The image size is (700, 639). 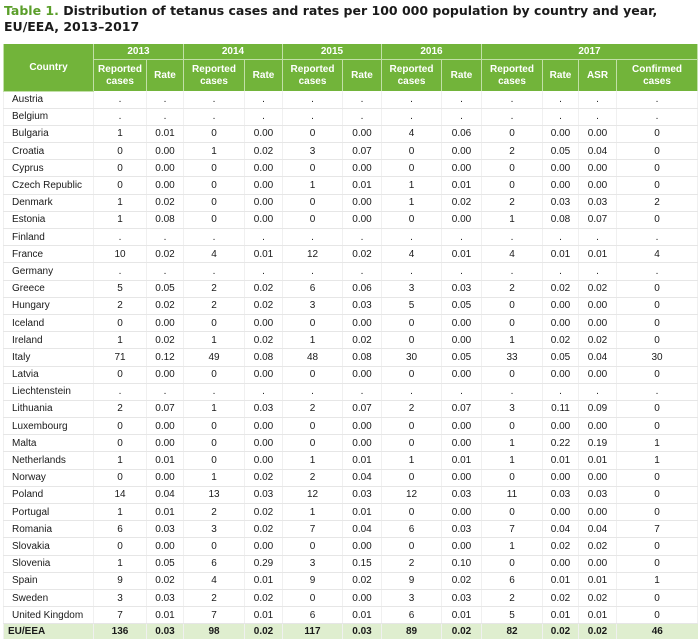 What do you see at coordinates (48, 460) in the screenshot?
I see `country-cell: Netherlands` at bounding box center [48, 460].